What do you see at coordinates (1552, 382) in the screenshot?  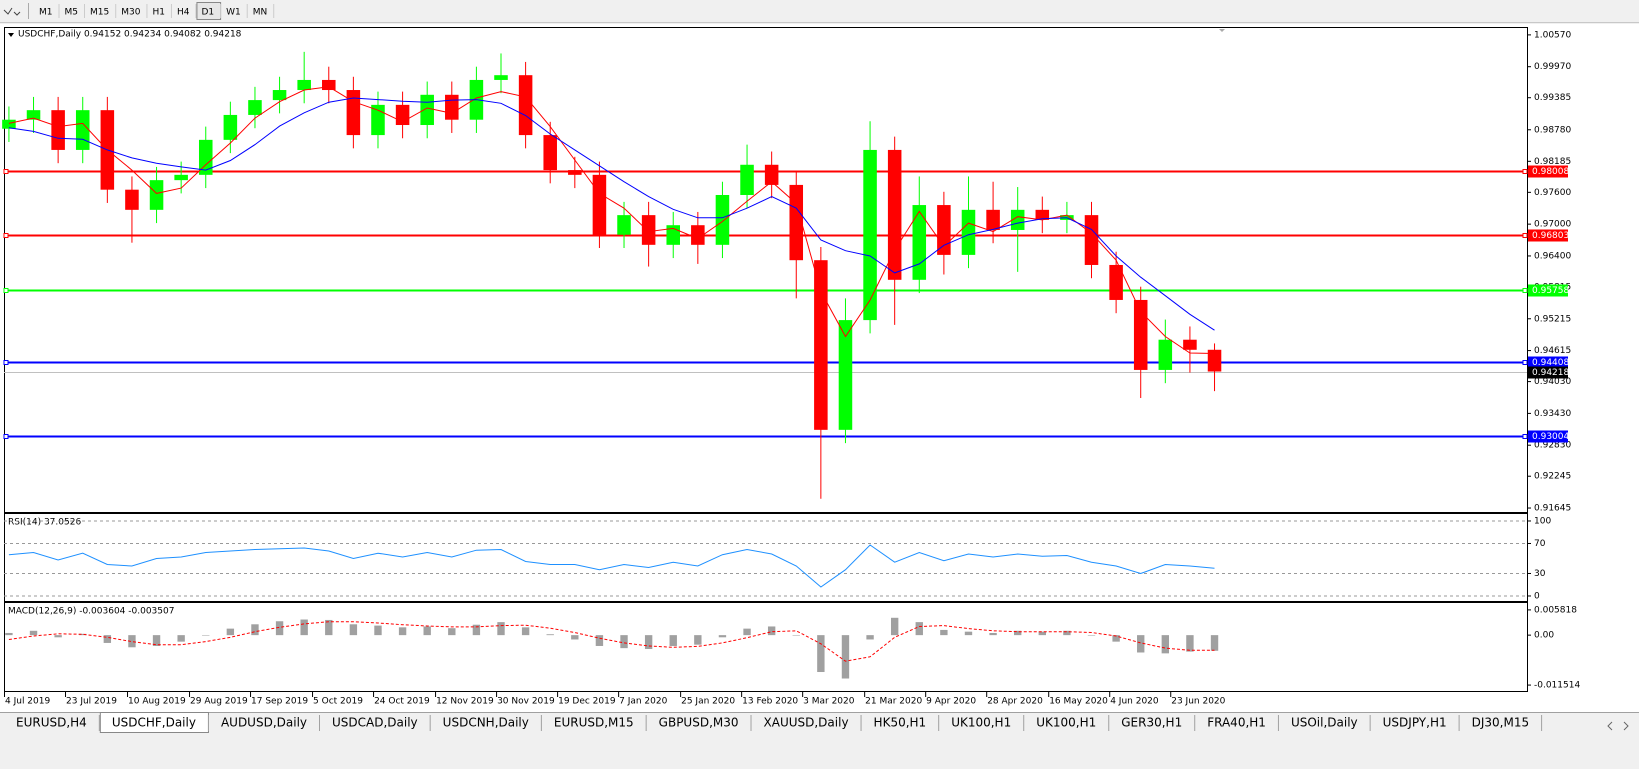 I see `y-tick-label: 0.94030` at bounding box center [1552, 382].